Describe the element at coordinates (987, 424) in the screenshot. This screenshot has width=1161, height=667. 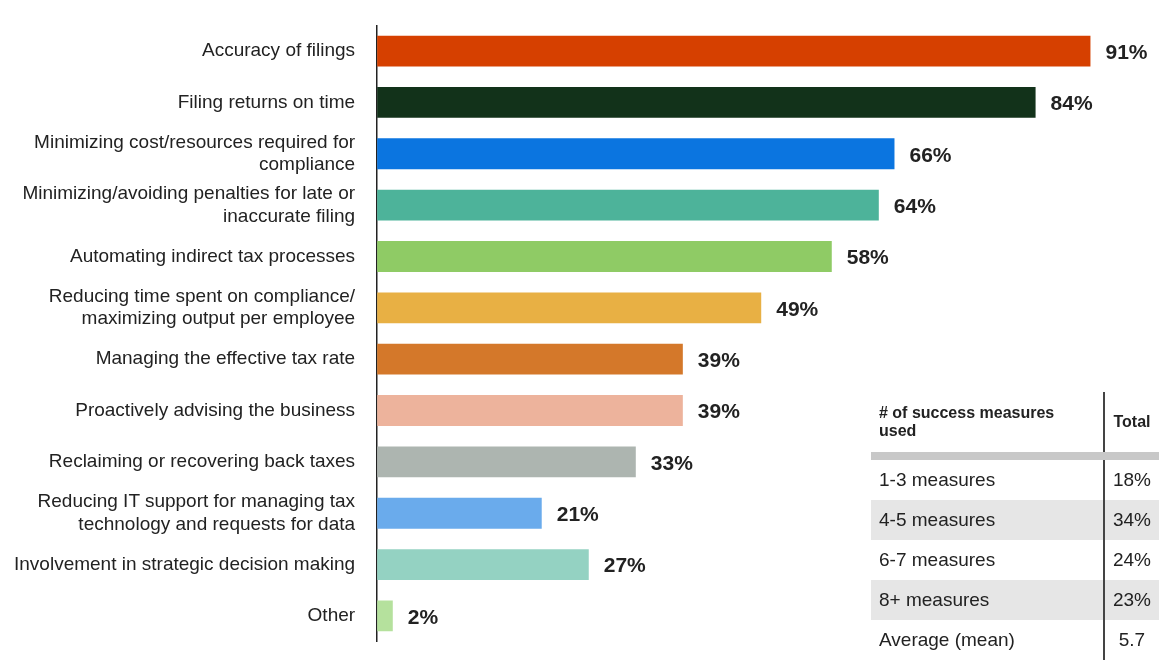
I see `annotation: # of success measures used` at that location.